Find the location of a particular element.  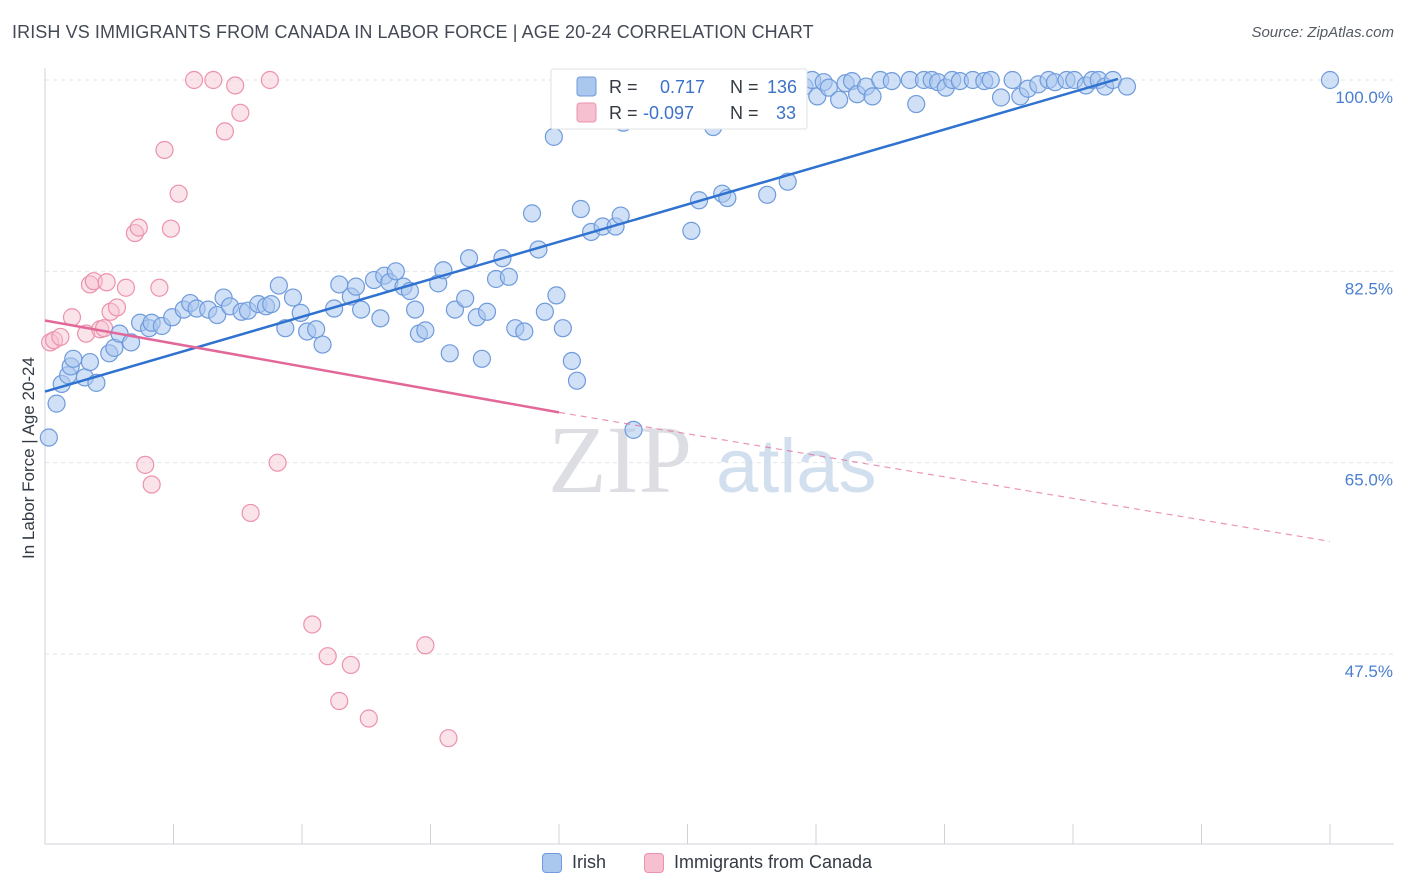

legend-n-label-irish: N = is located at coordinates (744, 87).